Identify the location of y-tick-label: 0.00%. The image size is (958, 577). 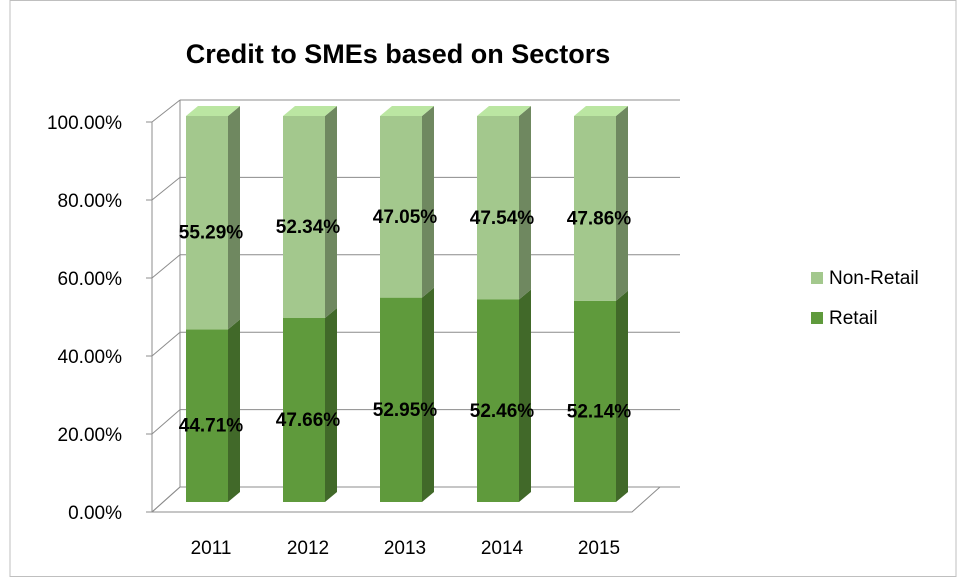
(95, 513).